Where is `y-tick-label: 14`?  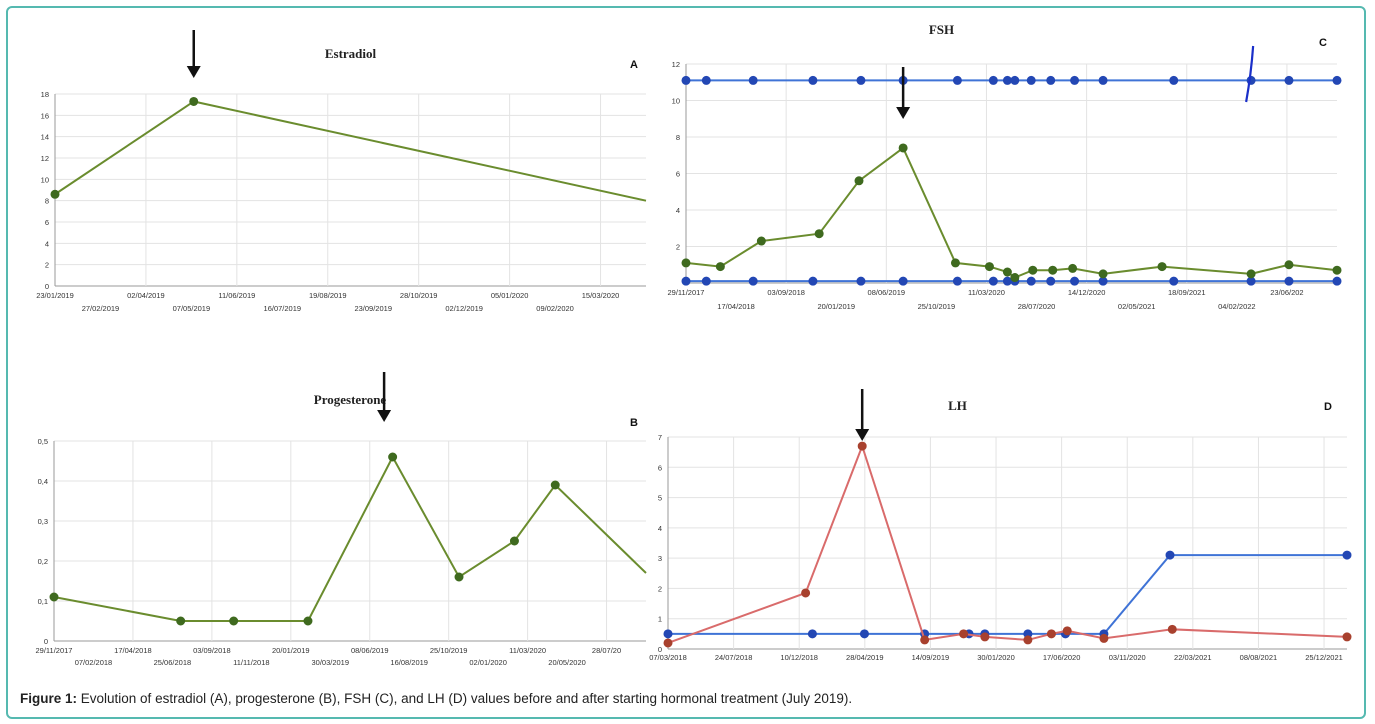 y-tick-label: 14 is located at coordinates (45, 137).